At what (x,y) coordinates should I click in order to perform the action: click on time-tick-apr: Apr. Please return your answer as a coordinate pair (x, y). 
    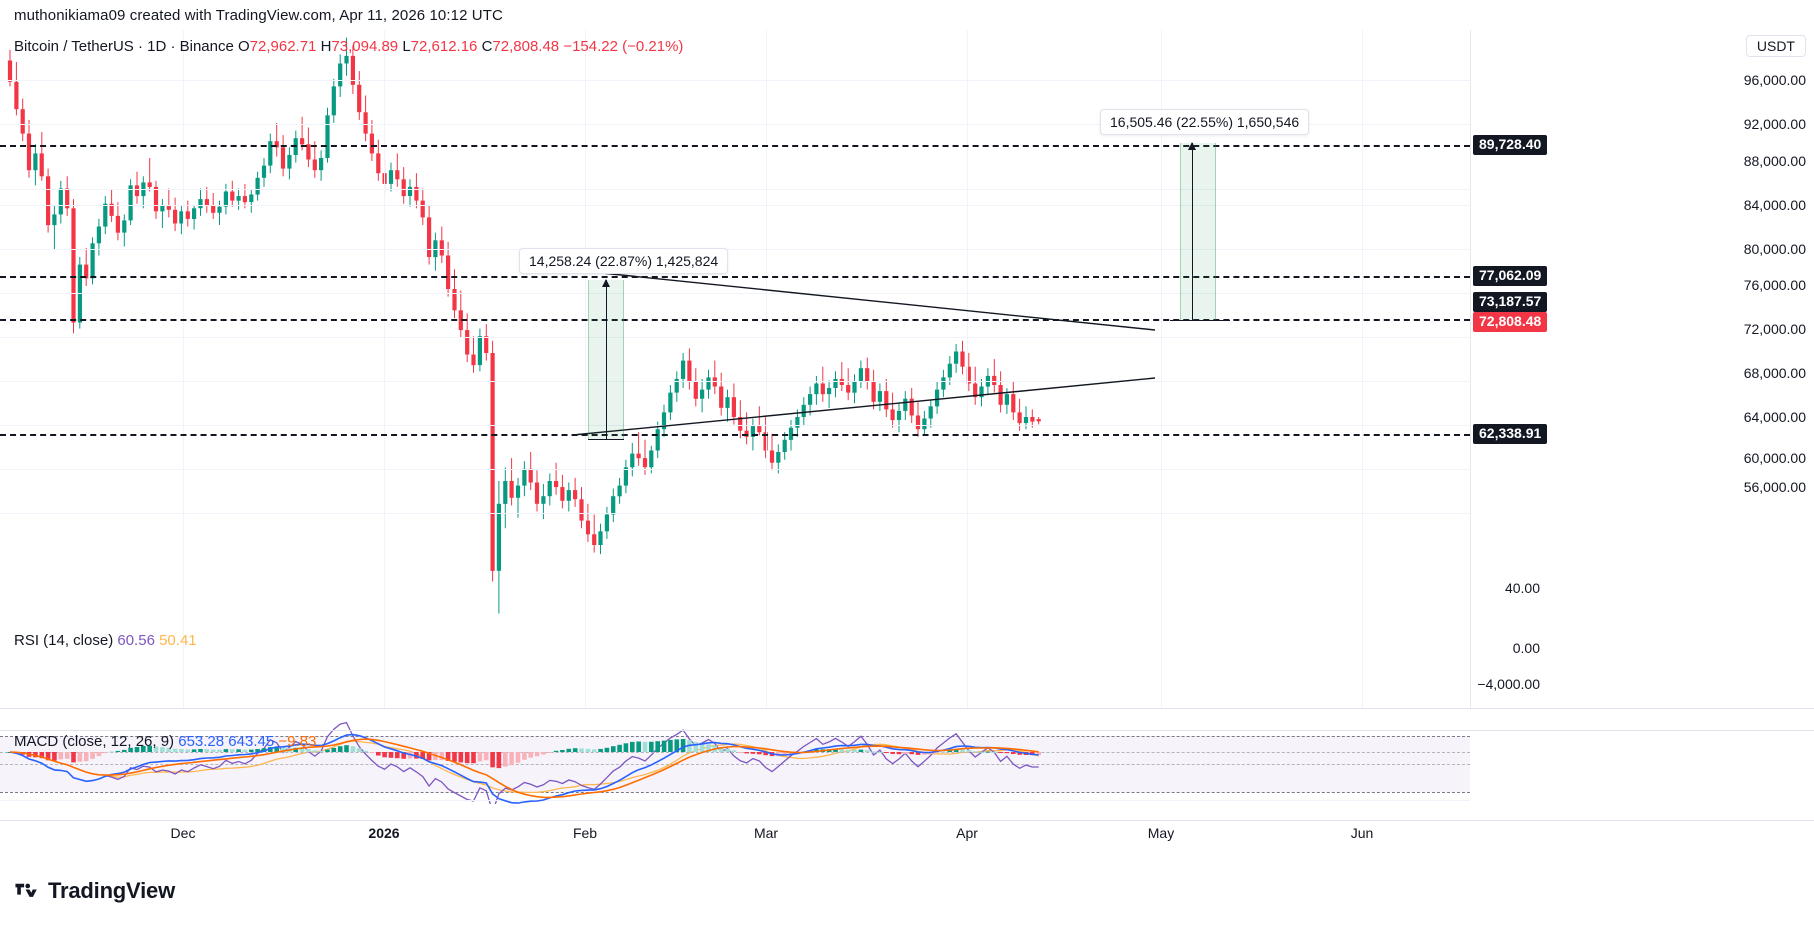
    Looking at the image, I should click on (967, 833).